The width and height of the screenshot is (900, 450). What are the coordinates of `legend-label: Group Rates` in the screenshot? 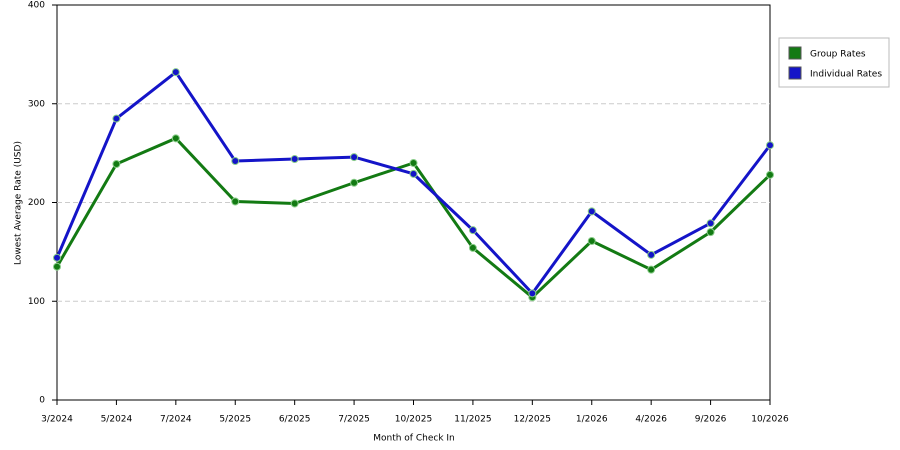 It's located at (838, 55).